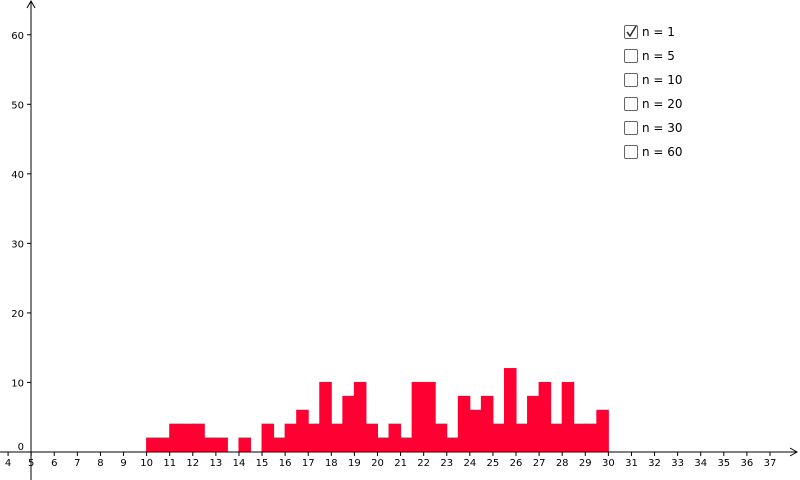 The width and height of the screenshot is (800, 480). I want to click on y-tick-label: 20, so click(17, 314).